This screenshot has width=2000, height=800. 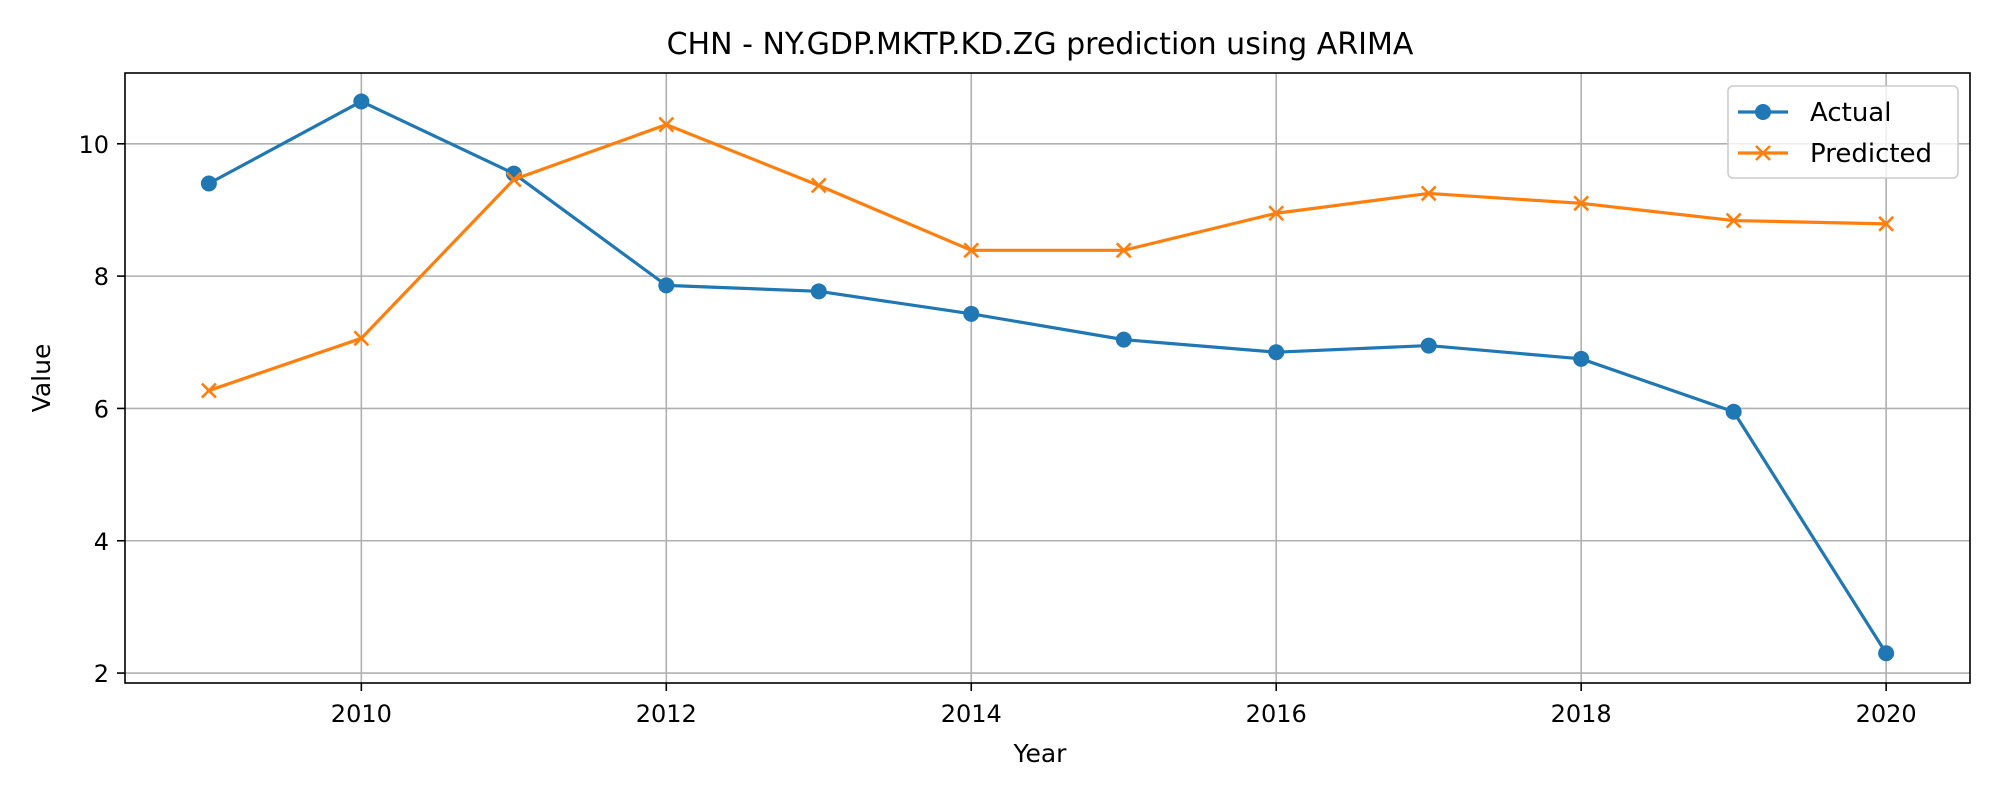 I want to click on data-point-actual-2012, so click(x=666, y=285).